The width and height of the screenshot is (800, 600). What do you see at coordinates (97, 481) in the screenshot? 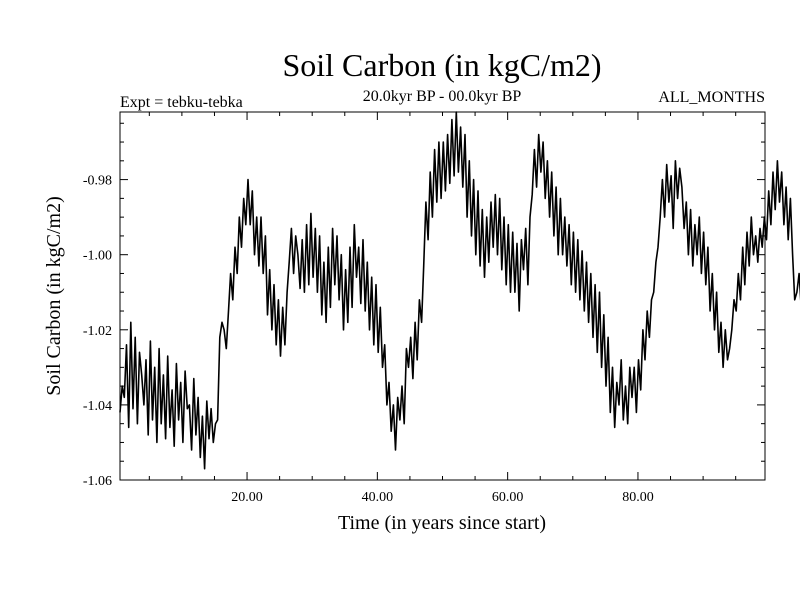
I see `y-tick-label: -1.06` at bounding box center [97, 481].